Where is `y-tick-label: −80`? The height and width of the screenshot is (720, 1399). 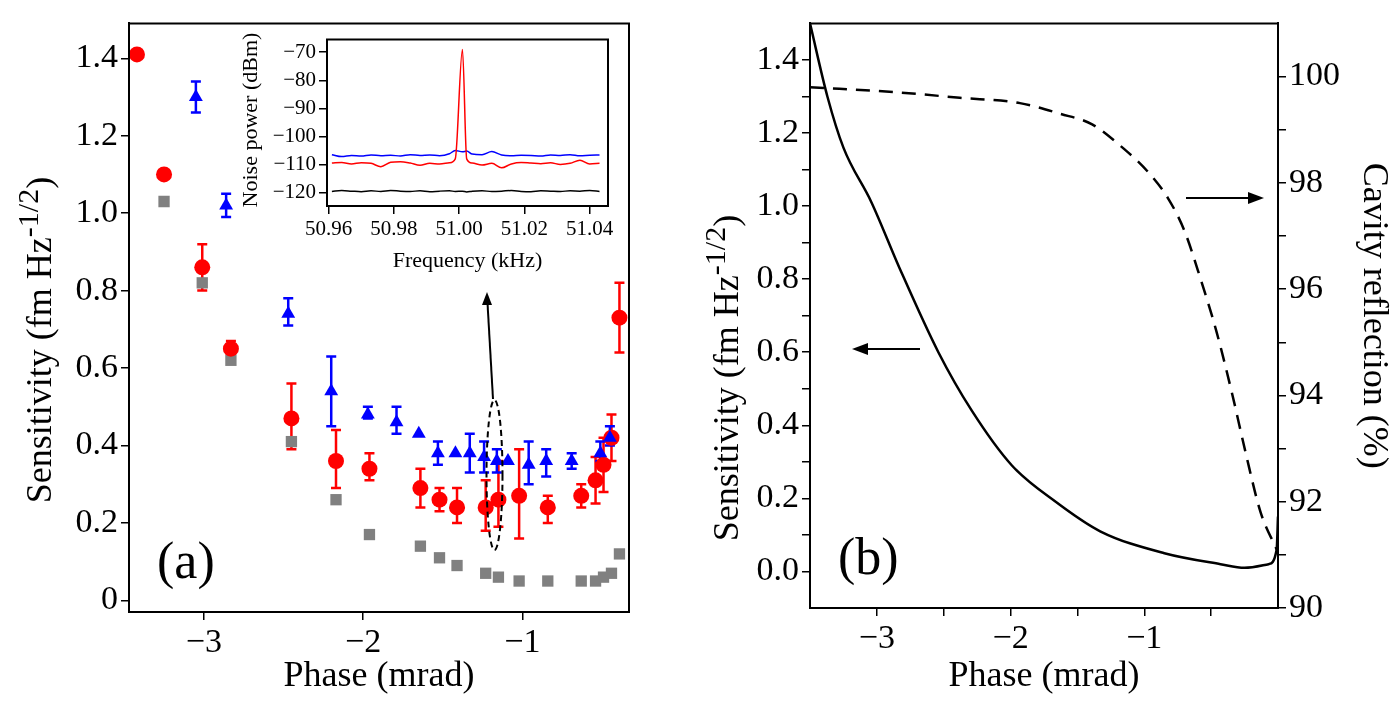
y-tick-label: −80 is located at coordinates (299, 78).